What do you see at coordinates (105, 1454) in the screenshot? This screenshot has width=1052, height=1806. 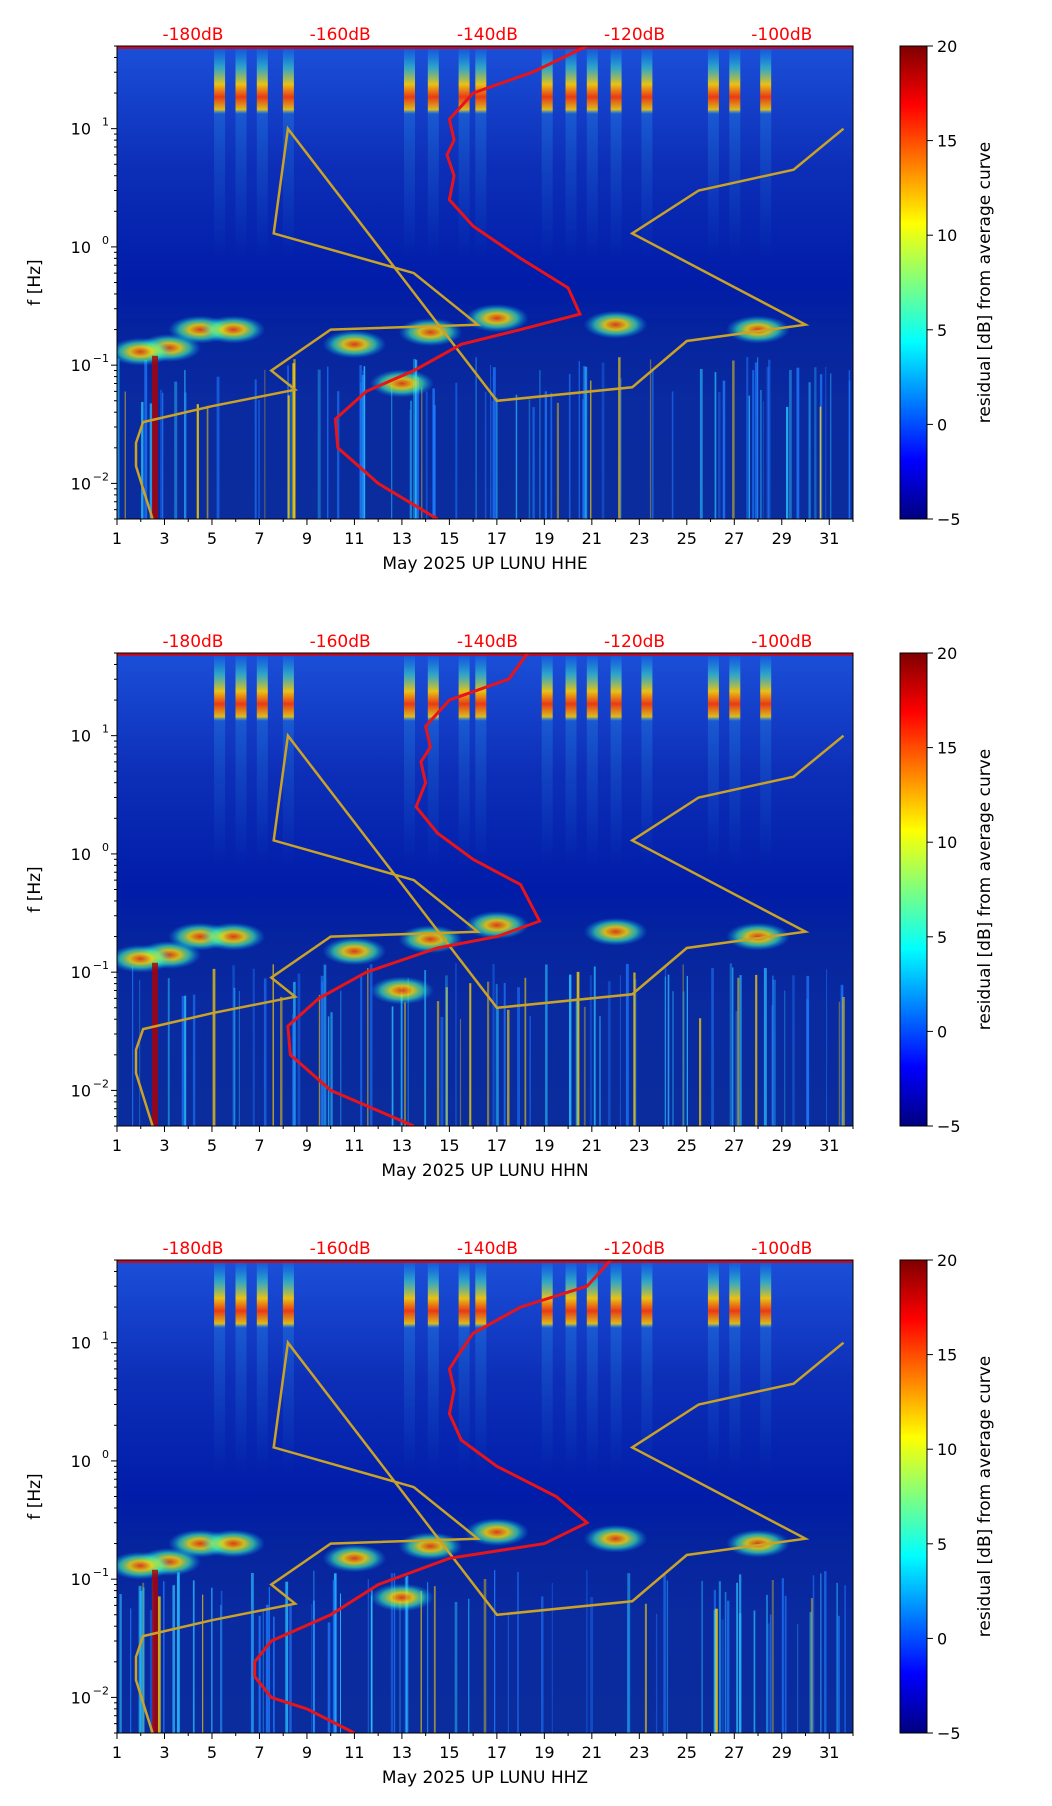 I see `y-tick-exponent: 0` at bounding box center [105, 1454].